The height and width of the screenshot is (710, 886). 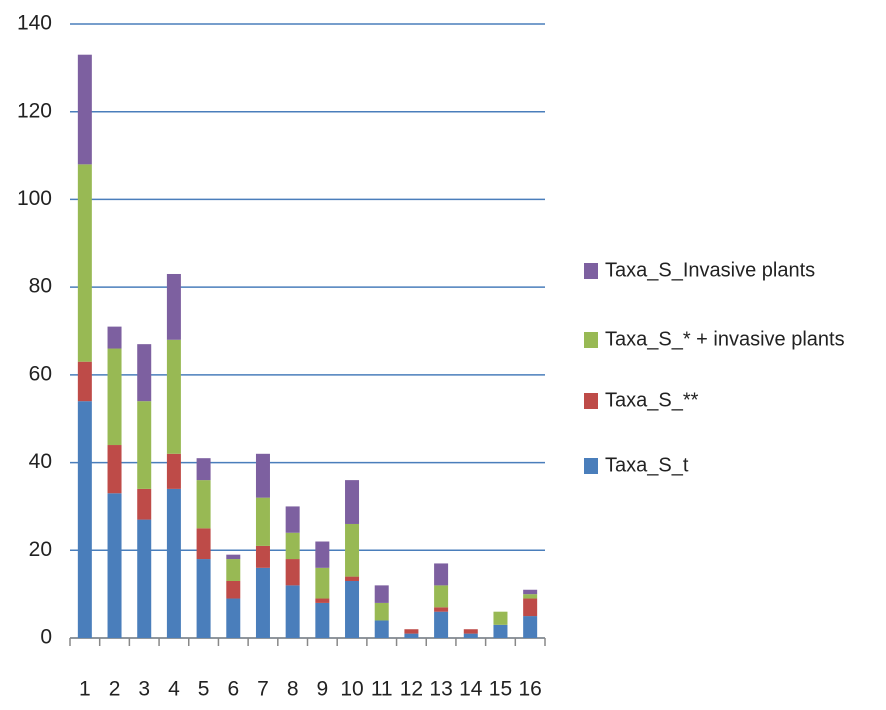 What do you see at coordinates (174, 689) in the screenshot?
I see `x-tick-label: 4` at bounding box center [174, 689].